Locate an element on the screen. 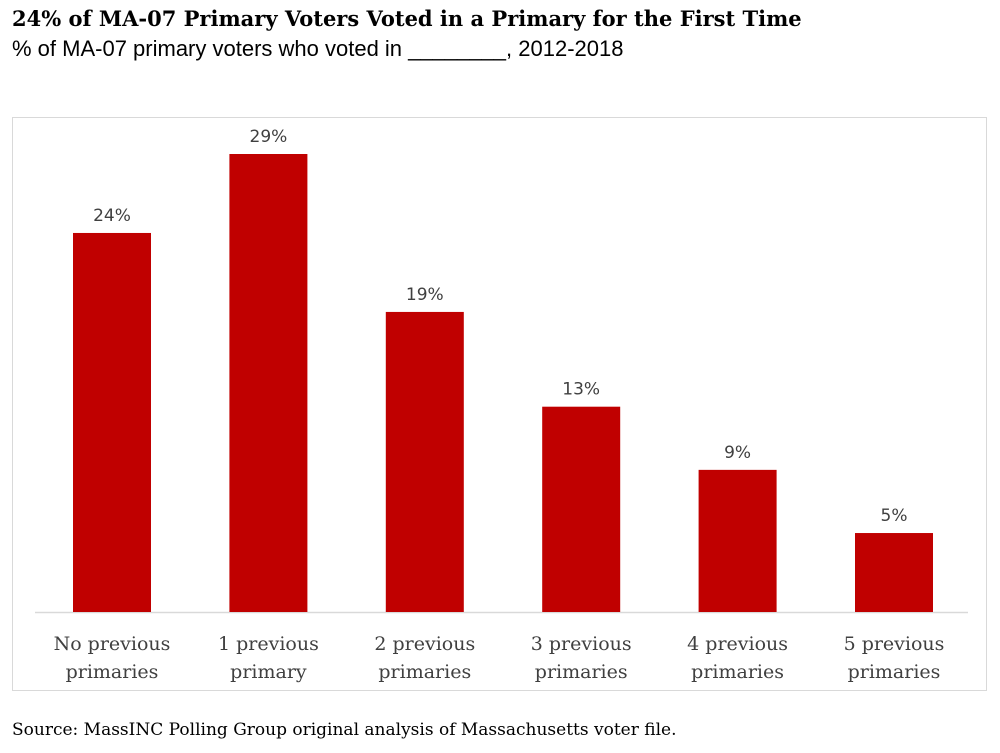  category-label: 4 previous is located at coordinates (737, 644).